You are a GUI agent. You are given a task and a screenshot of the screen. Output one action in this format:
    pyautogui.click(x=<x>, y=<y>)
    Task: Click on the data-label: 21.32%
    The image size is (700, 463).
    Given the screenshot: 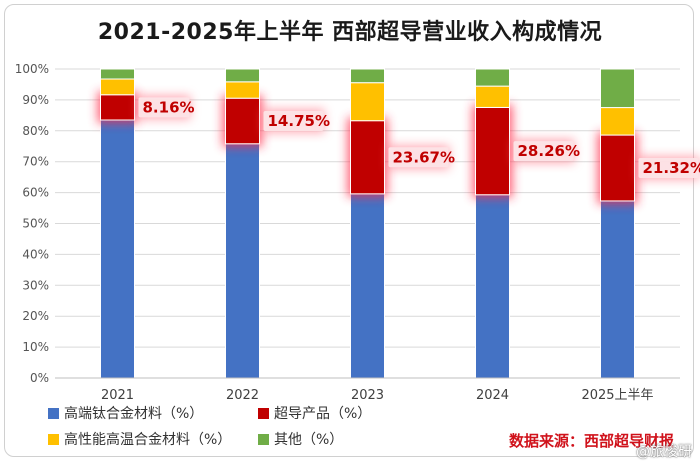 What is the action you would take?
    pyautogui.click(x=671, y=168)
    